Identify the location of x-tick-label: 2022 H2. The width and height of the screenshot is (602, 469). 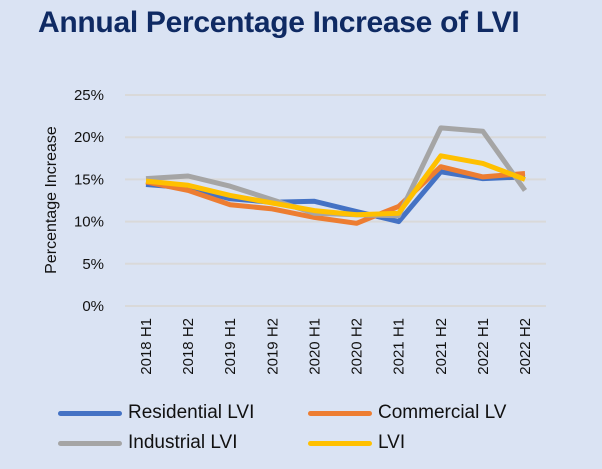
(525, 346).